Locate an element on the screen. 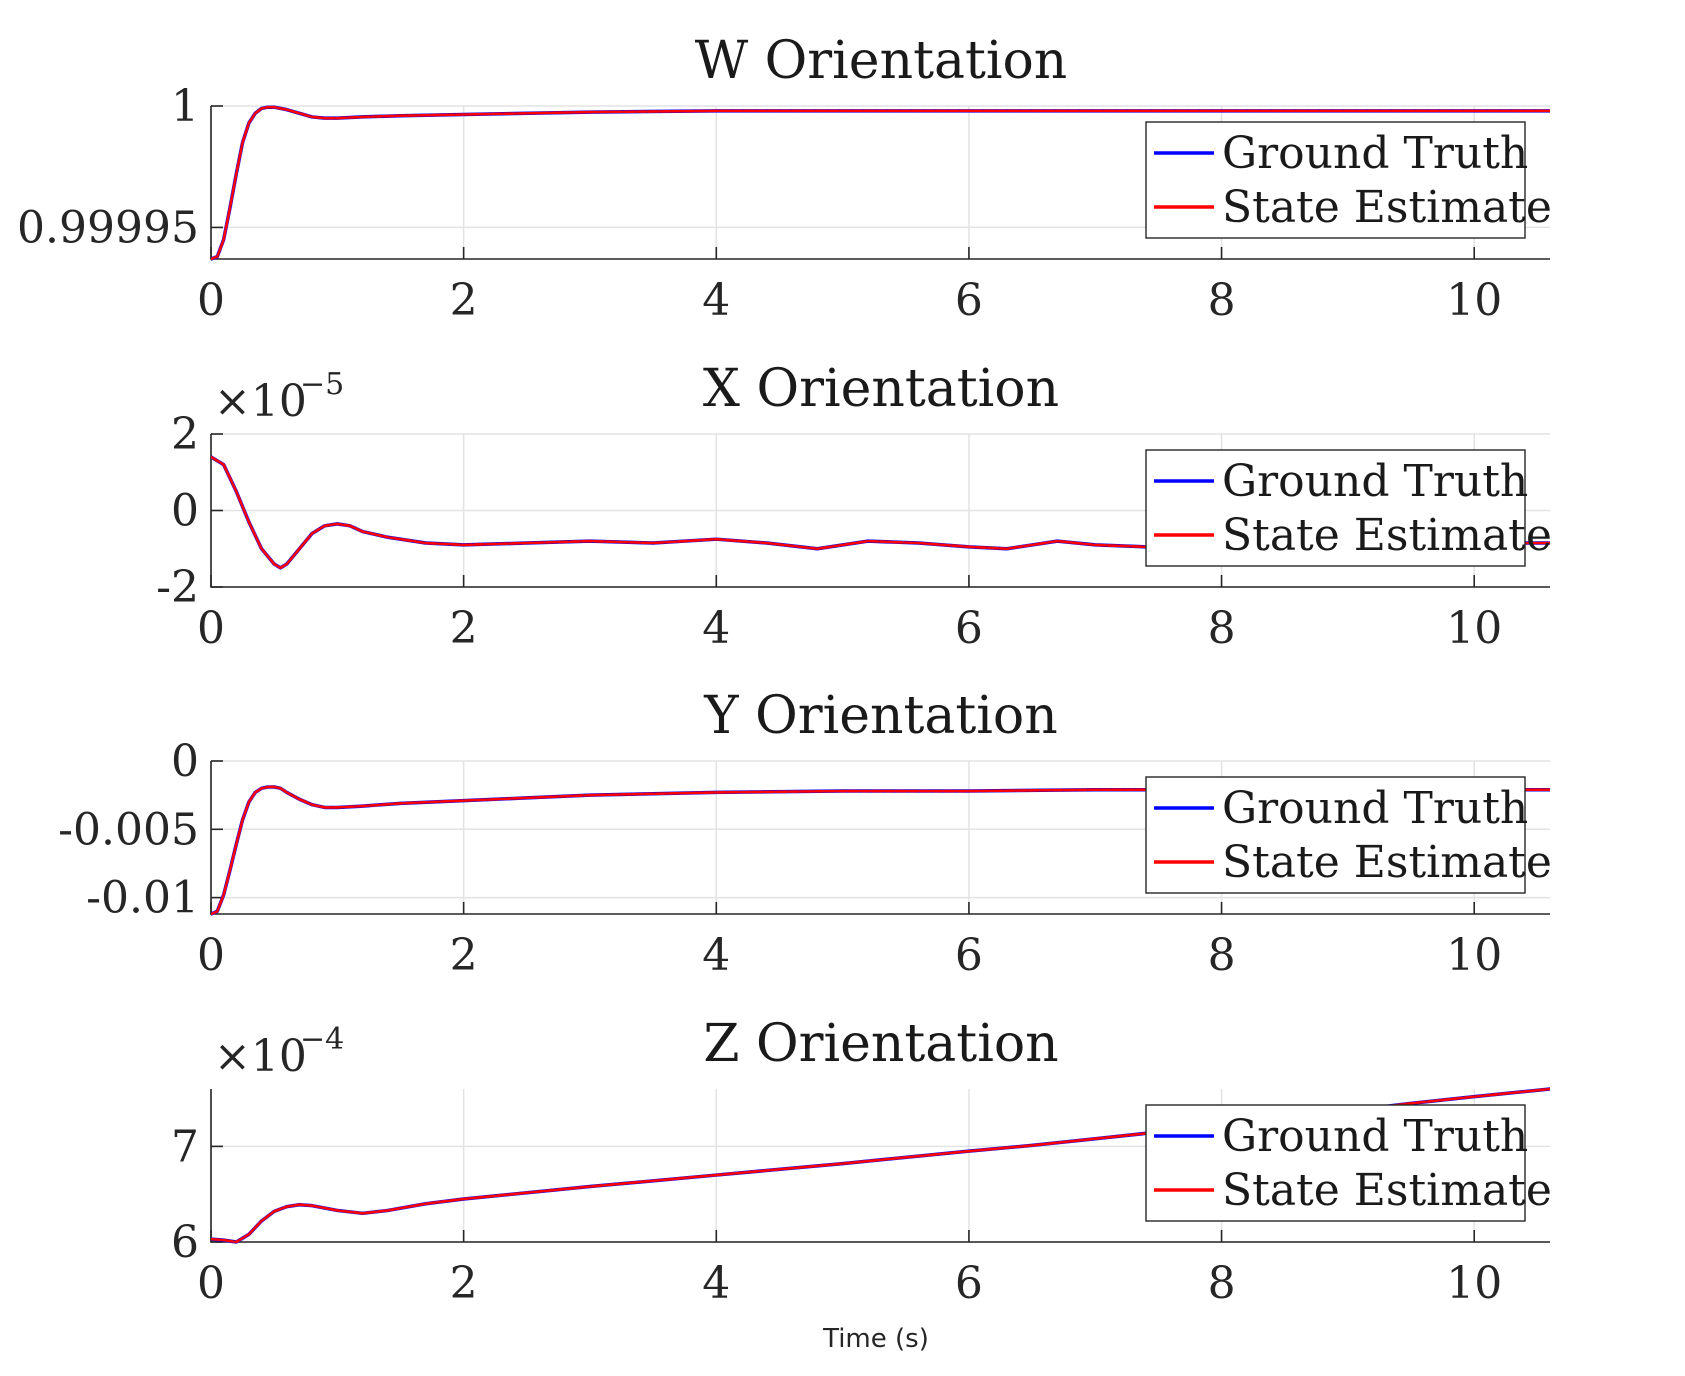 Image resolution: width=1685 pixels, height=1376 pixels. axis-multiplier-exponent: −4 is located at coordinates (322, 1039).